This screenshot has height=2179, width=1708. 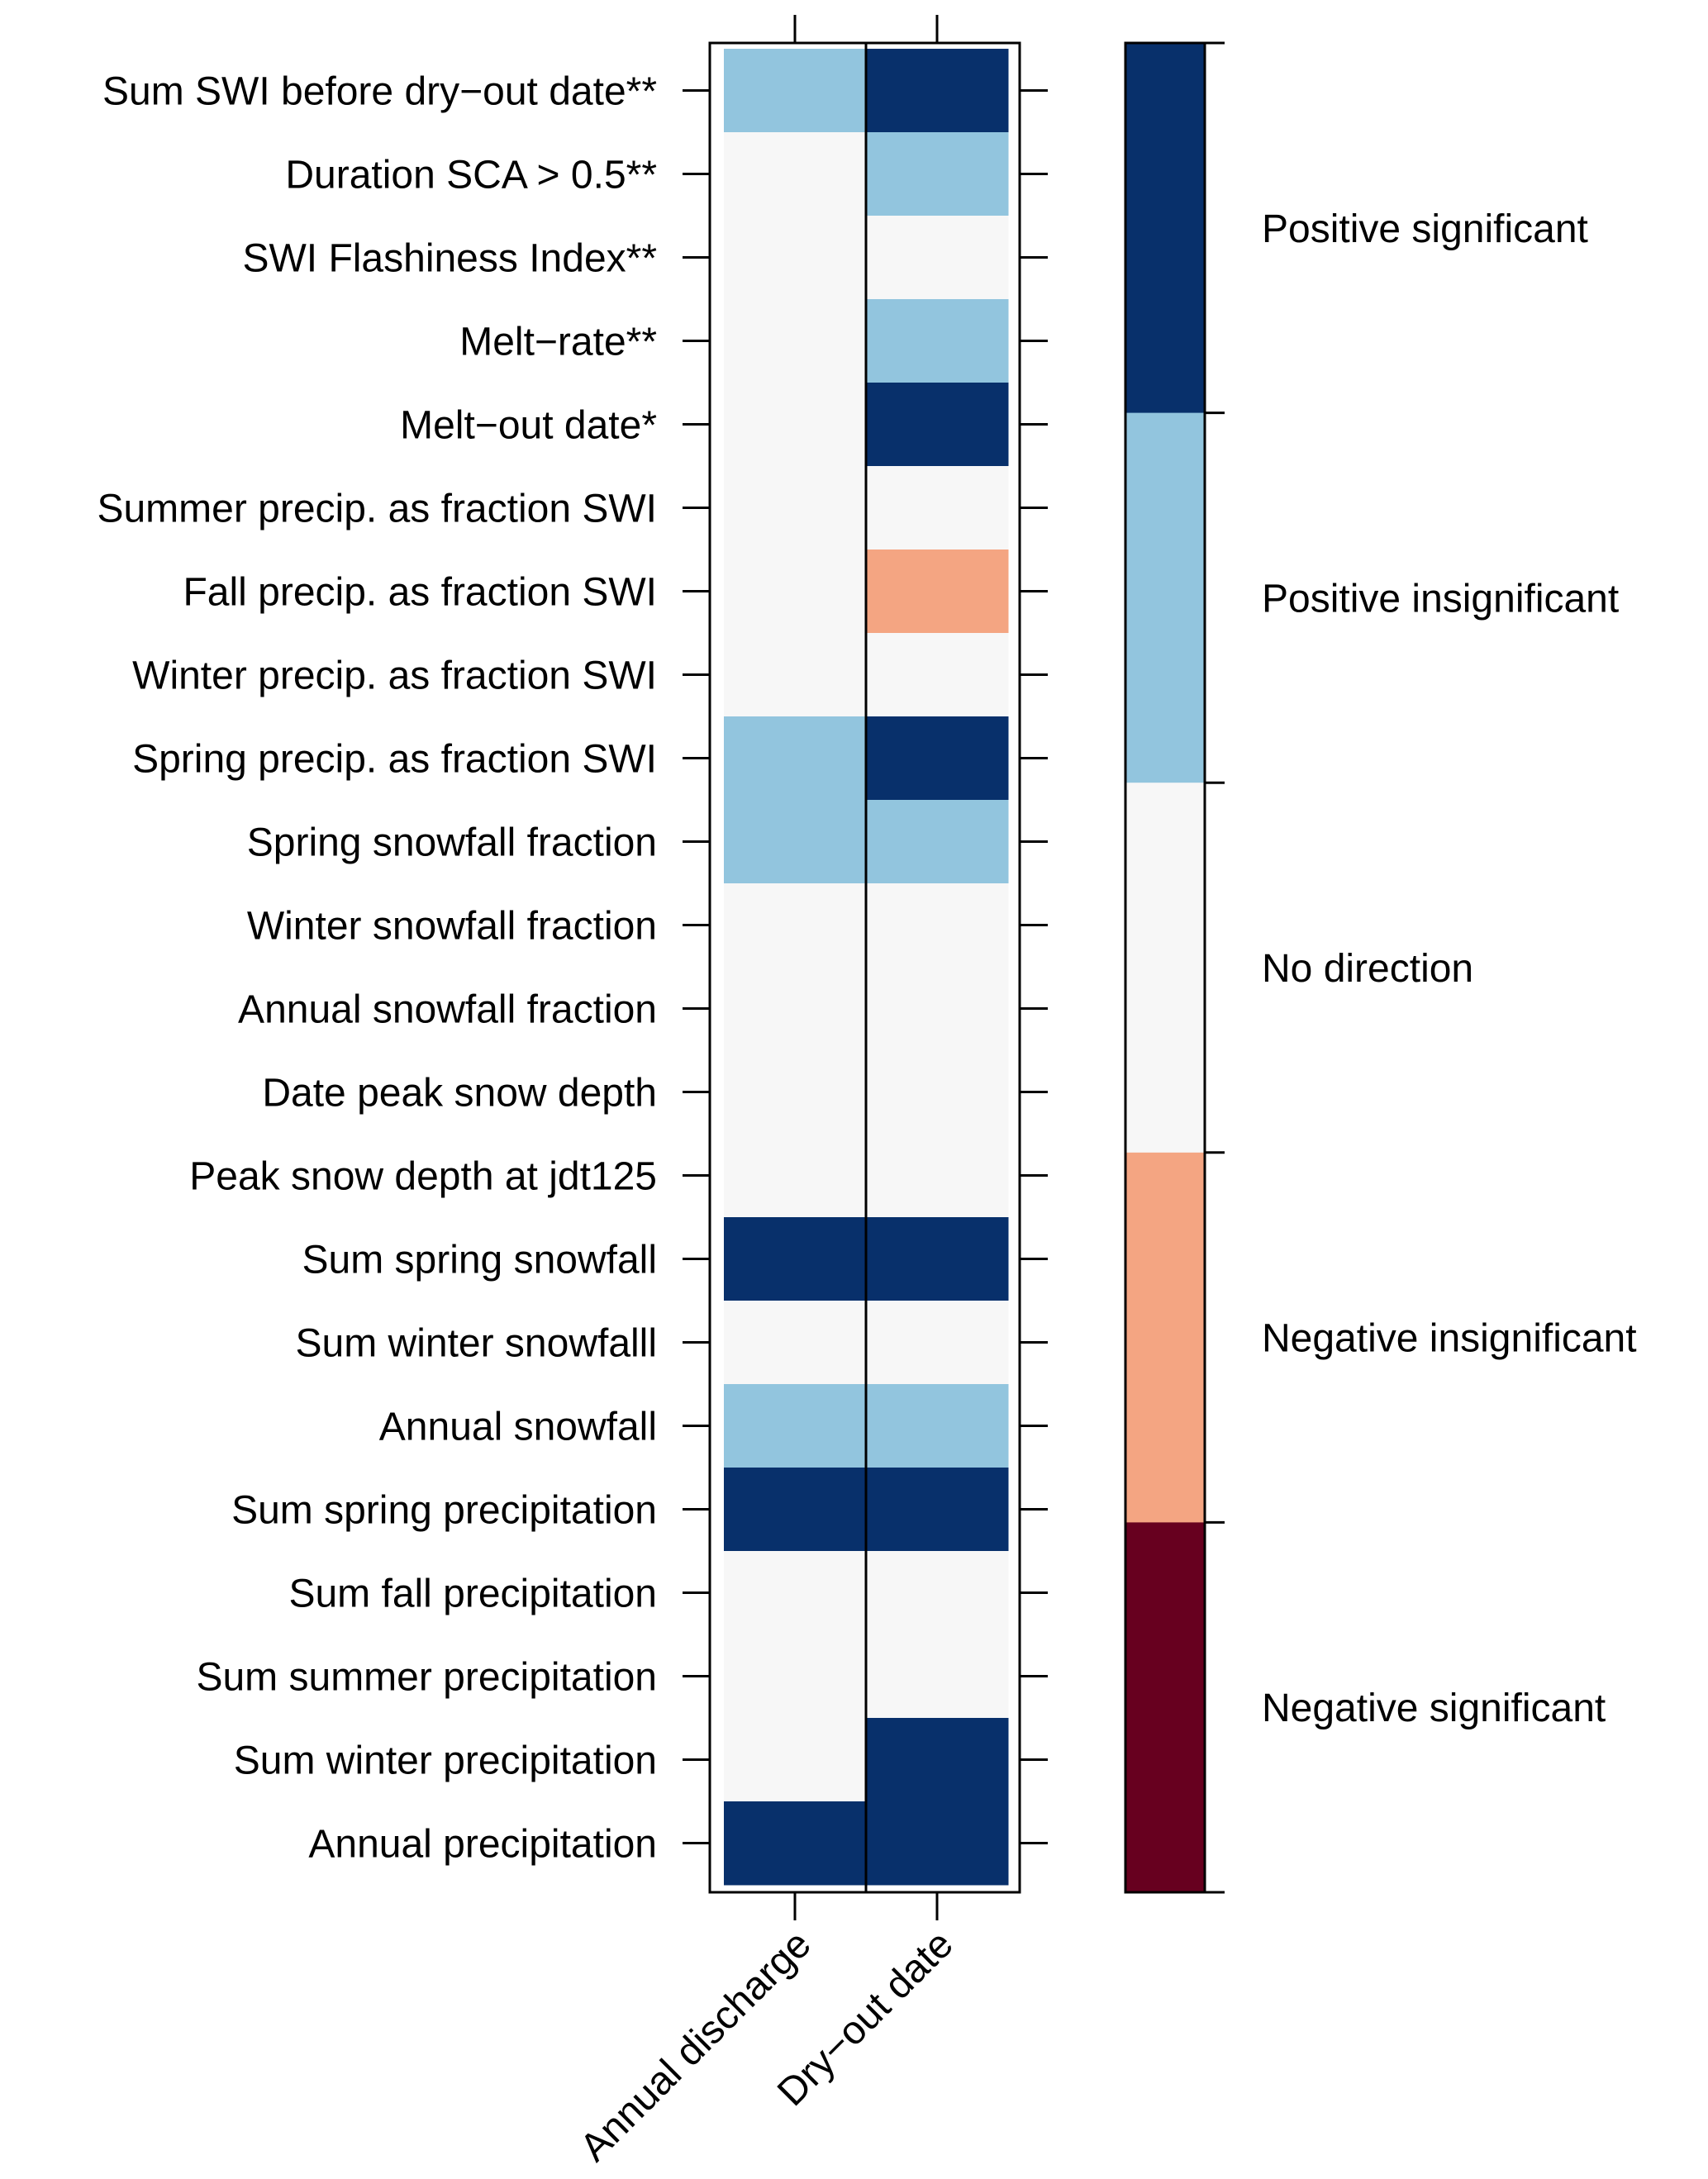 What do you see at coordinates (518, 1428) in the screenshot?
I see `row-label: Annual snowfall` at bounding box center [518, 1428].